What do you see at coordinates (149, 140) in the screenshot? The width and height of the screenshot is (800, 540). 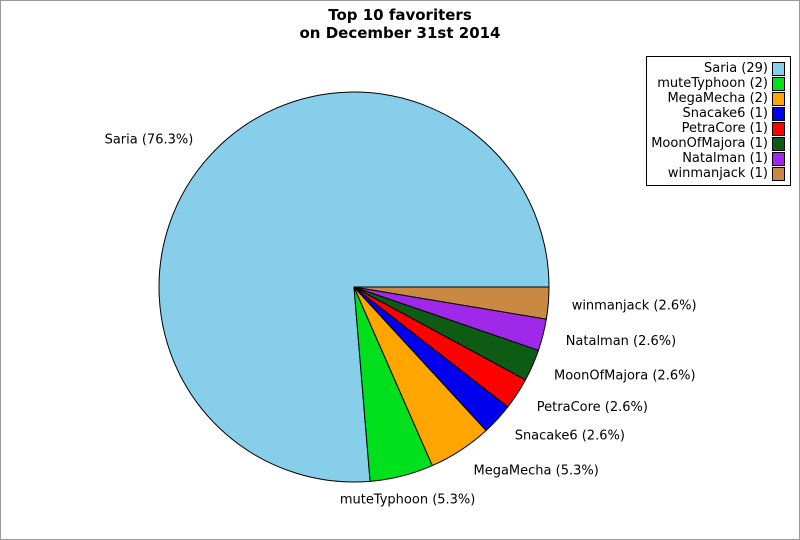 I see `slice-label-Saria: Saria (76.3%)` at bounding box center [149, 140].